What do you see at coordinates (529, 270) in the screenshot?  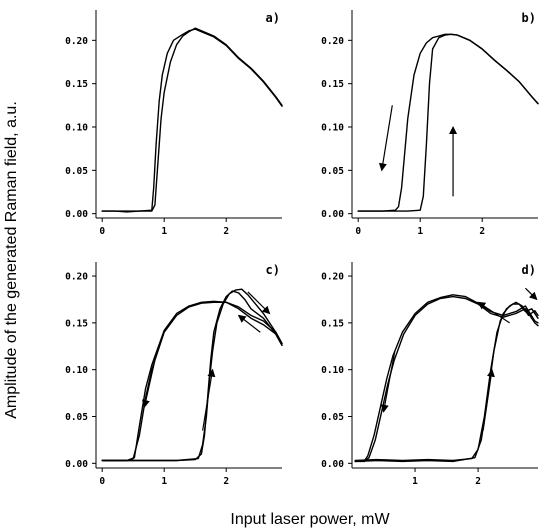 I see `panel-label-d: d)` at bounding box center [529, 270].